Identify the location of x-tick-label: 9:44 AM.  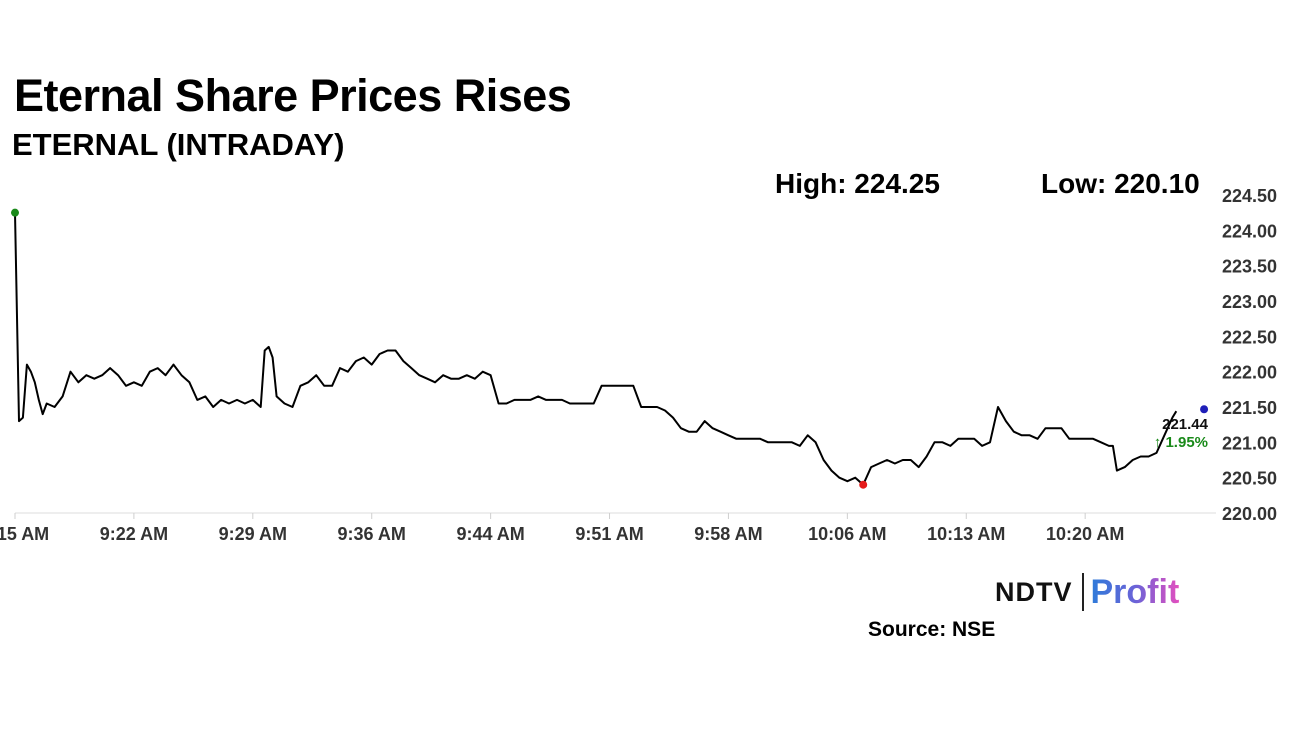
(490, 534).